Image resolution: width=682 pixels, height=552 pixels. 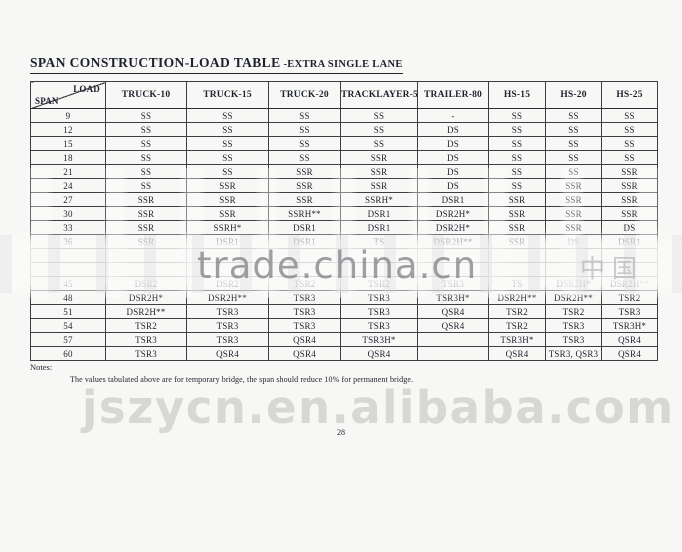 I want to click on column-header-hs-20: HS-20, so click(x=573, y=95).